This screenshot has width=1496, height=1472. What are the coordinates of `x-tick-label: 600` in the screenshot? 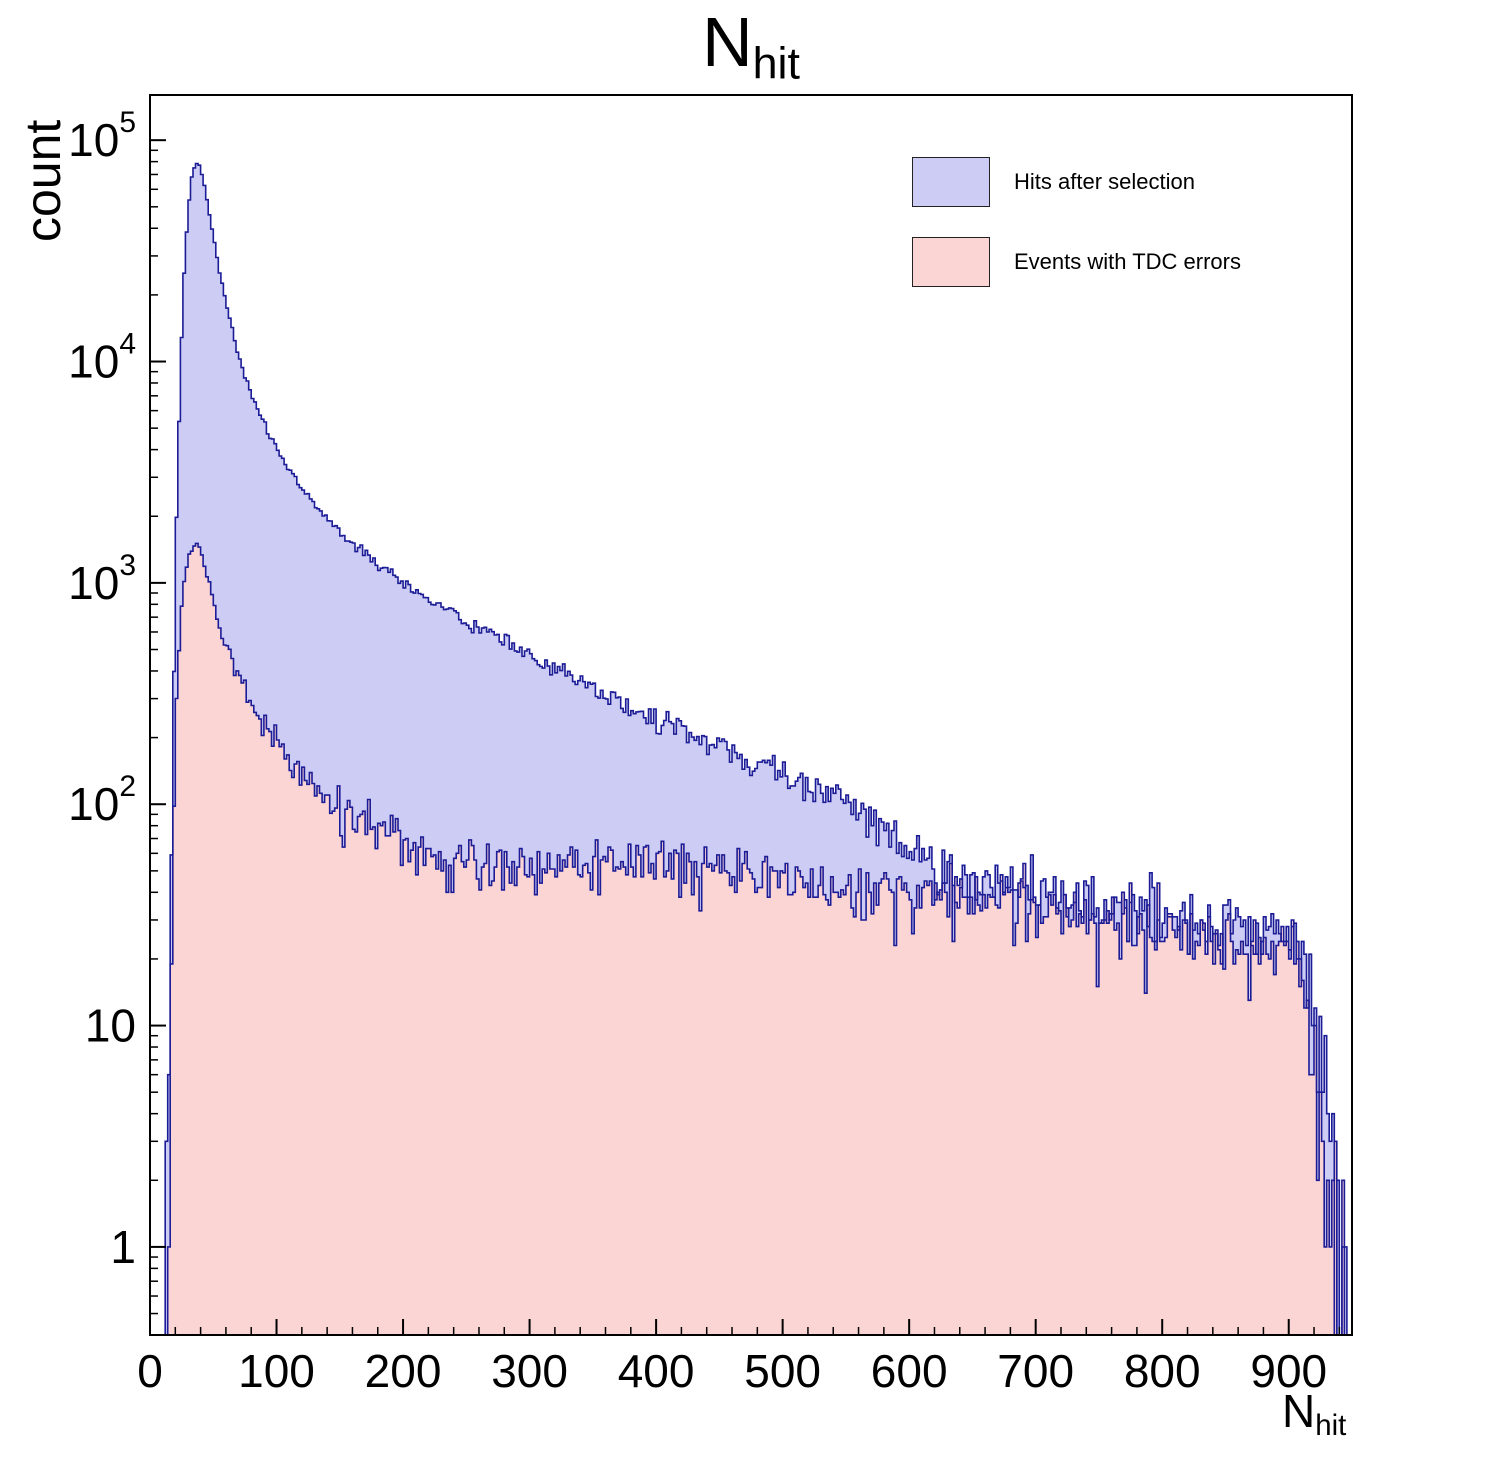 It's located at (909, 1371).